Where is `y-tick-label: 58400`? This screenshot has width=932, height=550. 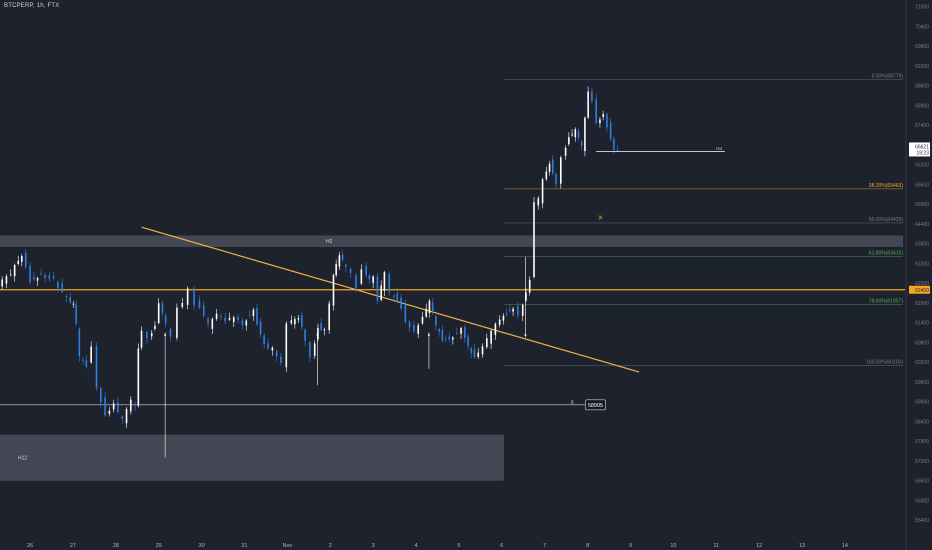
y-tick-label: 58400 is located at coordinates (922, 422).